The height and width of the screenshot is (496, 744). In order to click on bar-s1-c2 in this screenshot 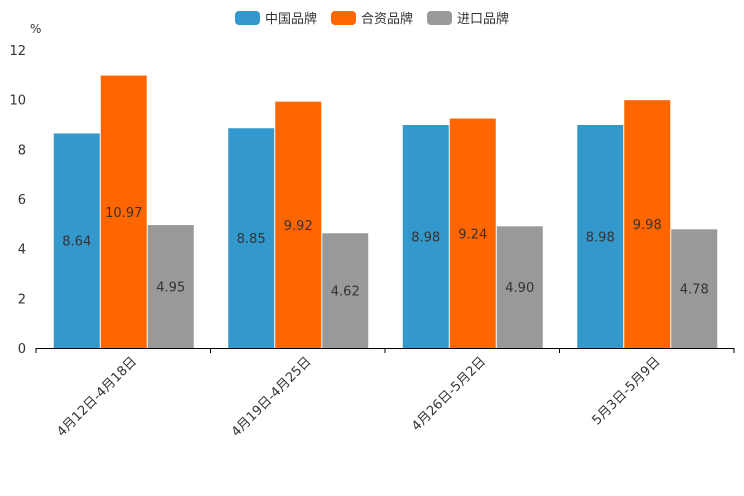, I will do `click(472, 233)`.